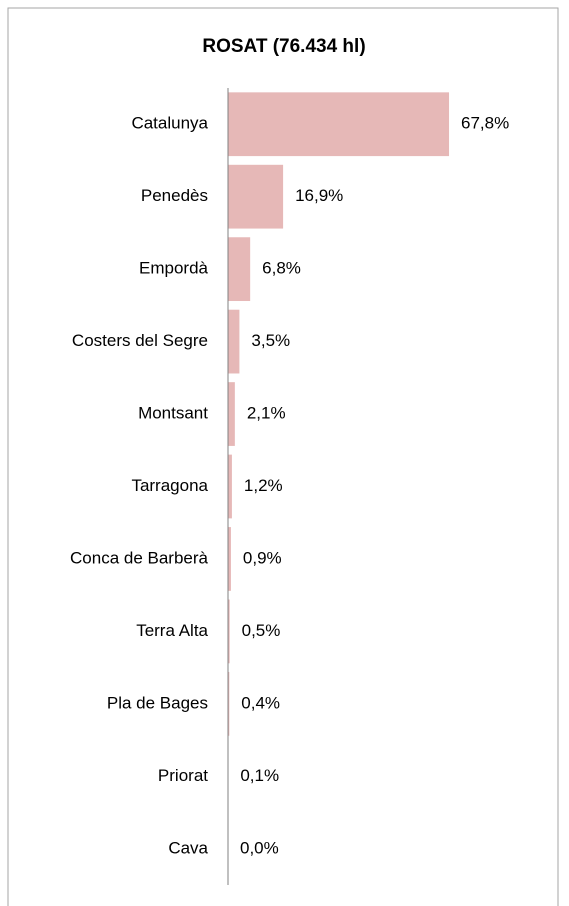 Image resolution: width=569 pixels, height=906 pixels. I want to click on category-label: Empordà, so click(174, 268).